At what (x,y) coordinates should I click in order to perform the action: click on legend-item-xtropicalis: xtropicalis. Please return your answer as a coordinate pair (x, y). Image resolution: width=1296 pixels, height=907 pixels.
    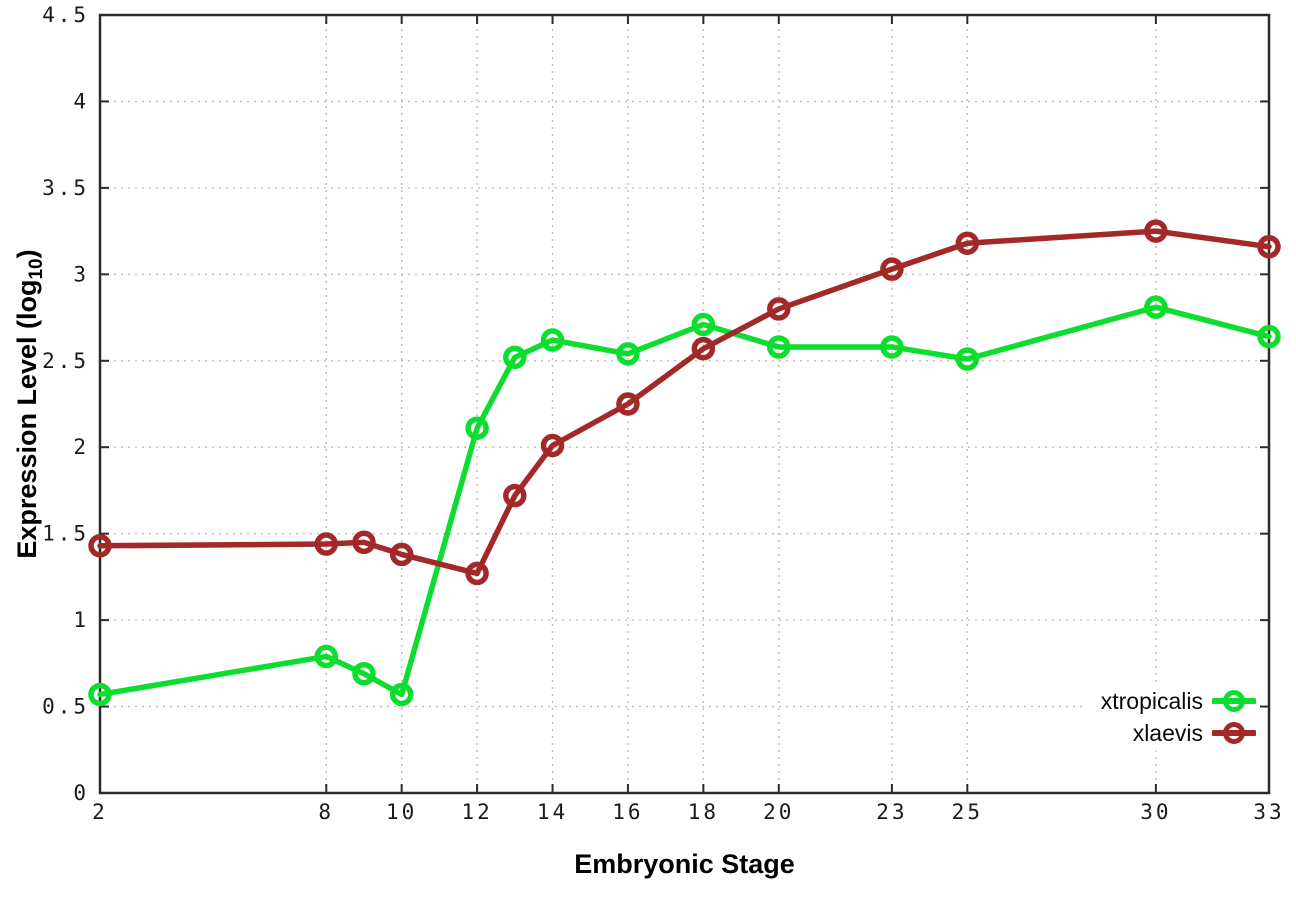
    Looking at the image, I should click on (1178, 701).